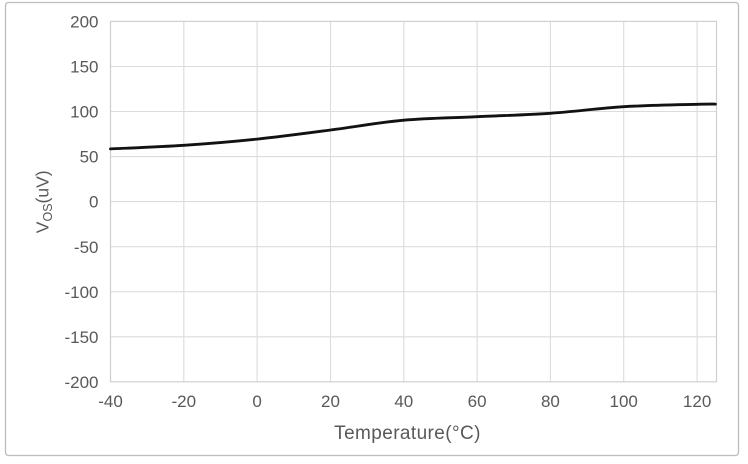 This screenshot has height=464, width=748. What do you see at coordinates (110, 401) in the screenshot?
I see `svg-text: -40` at bounding box center [110, 401].